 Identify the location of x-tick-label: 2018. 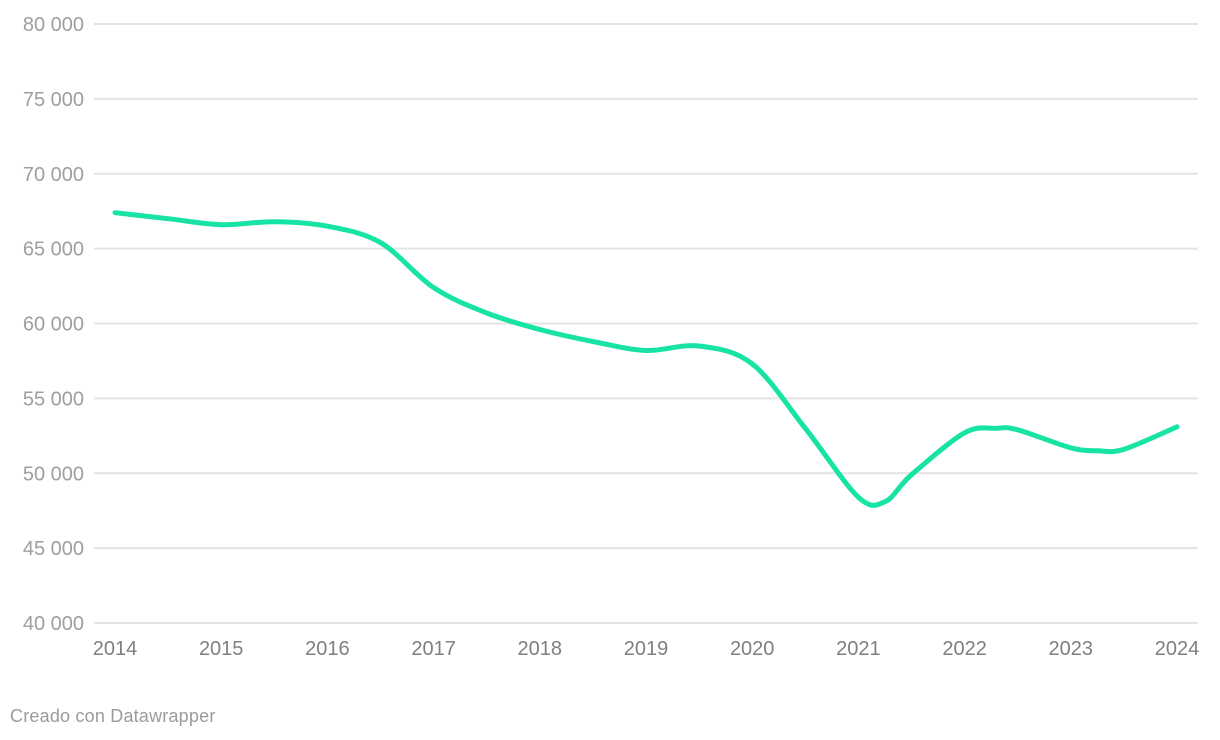
(540, 649).